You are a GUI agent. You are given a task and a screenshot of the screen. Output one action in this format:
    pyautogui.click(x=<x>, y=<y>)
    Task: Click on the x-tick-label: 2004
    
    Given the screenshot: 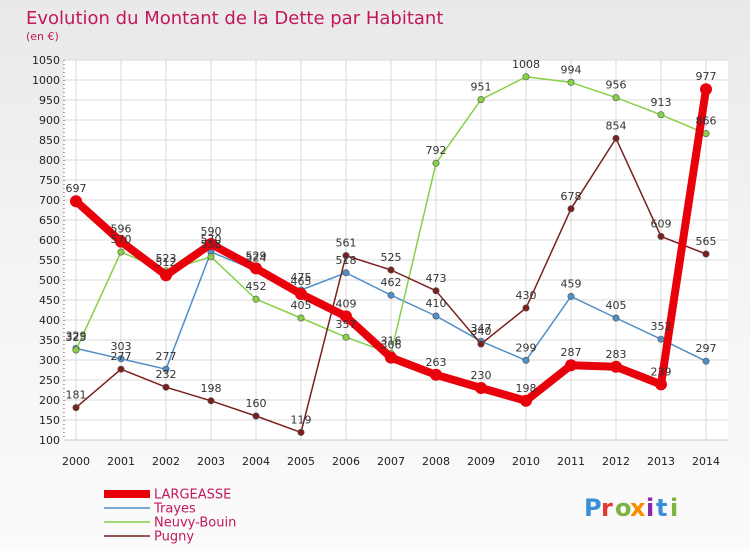 What is the action you would take?
    pyautogui.click(x=256, y=461)
    